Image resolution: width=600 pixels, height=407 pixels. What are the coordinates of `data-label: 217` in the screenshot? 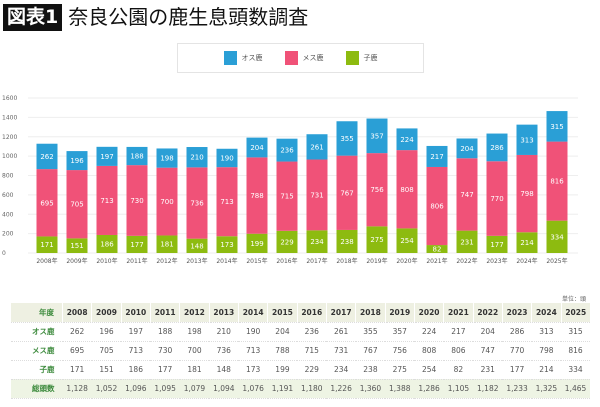 It's located at (436, 157).